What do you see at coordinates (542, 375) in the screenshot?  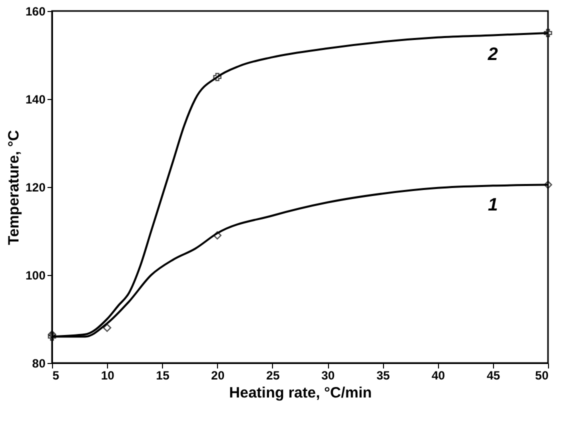 I see `x-tick-label: 50` at bounding box center [542, 375].